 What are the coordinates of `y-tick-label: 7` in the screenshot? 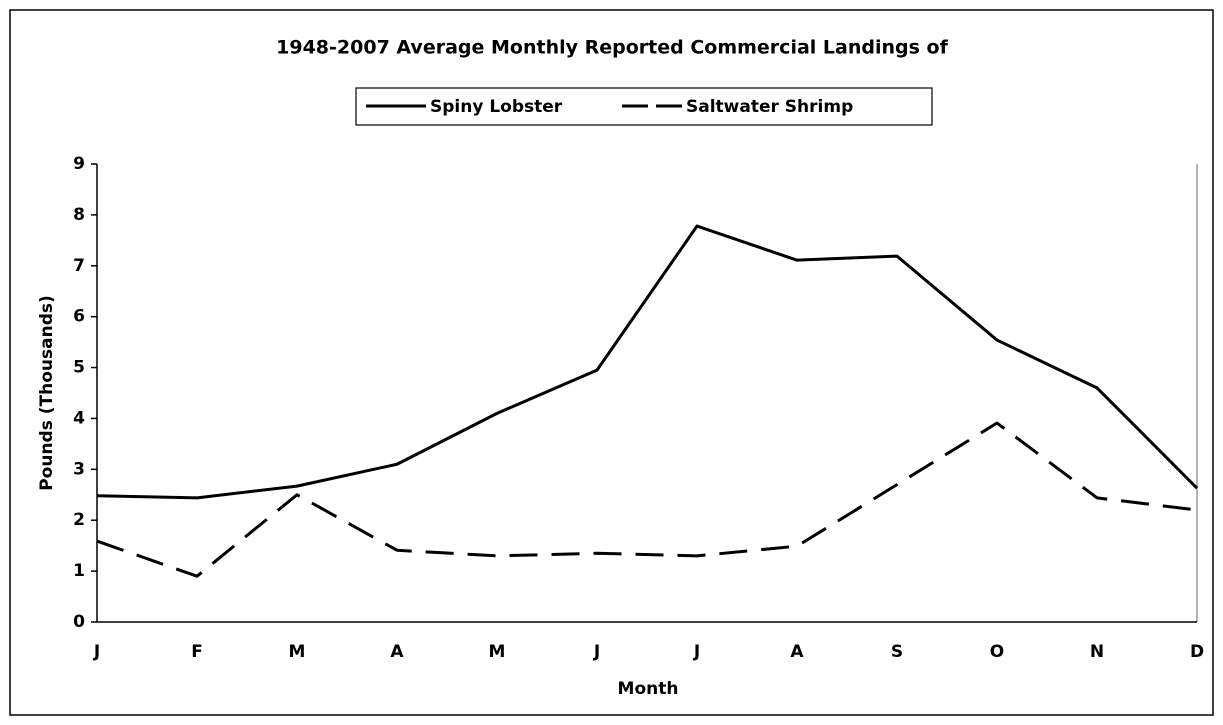 It's located at (79, 266).